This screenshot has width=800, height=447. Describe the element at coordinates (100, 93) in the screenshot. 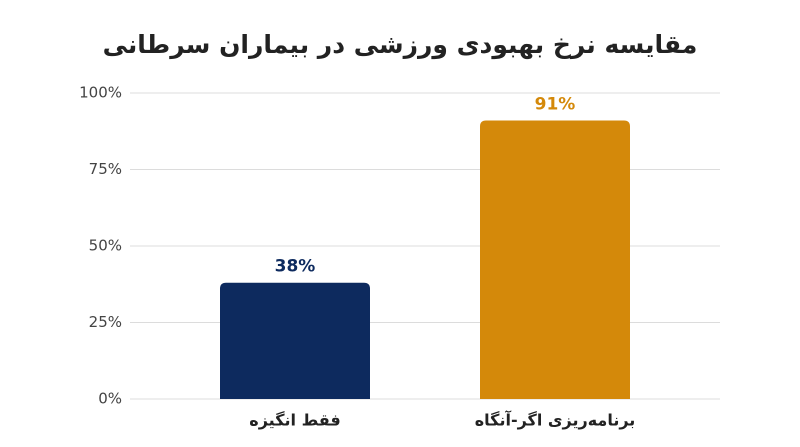

I see `y-tick-label: 100%` at that location.